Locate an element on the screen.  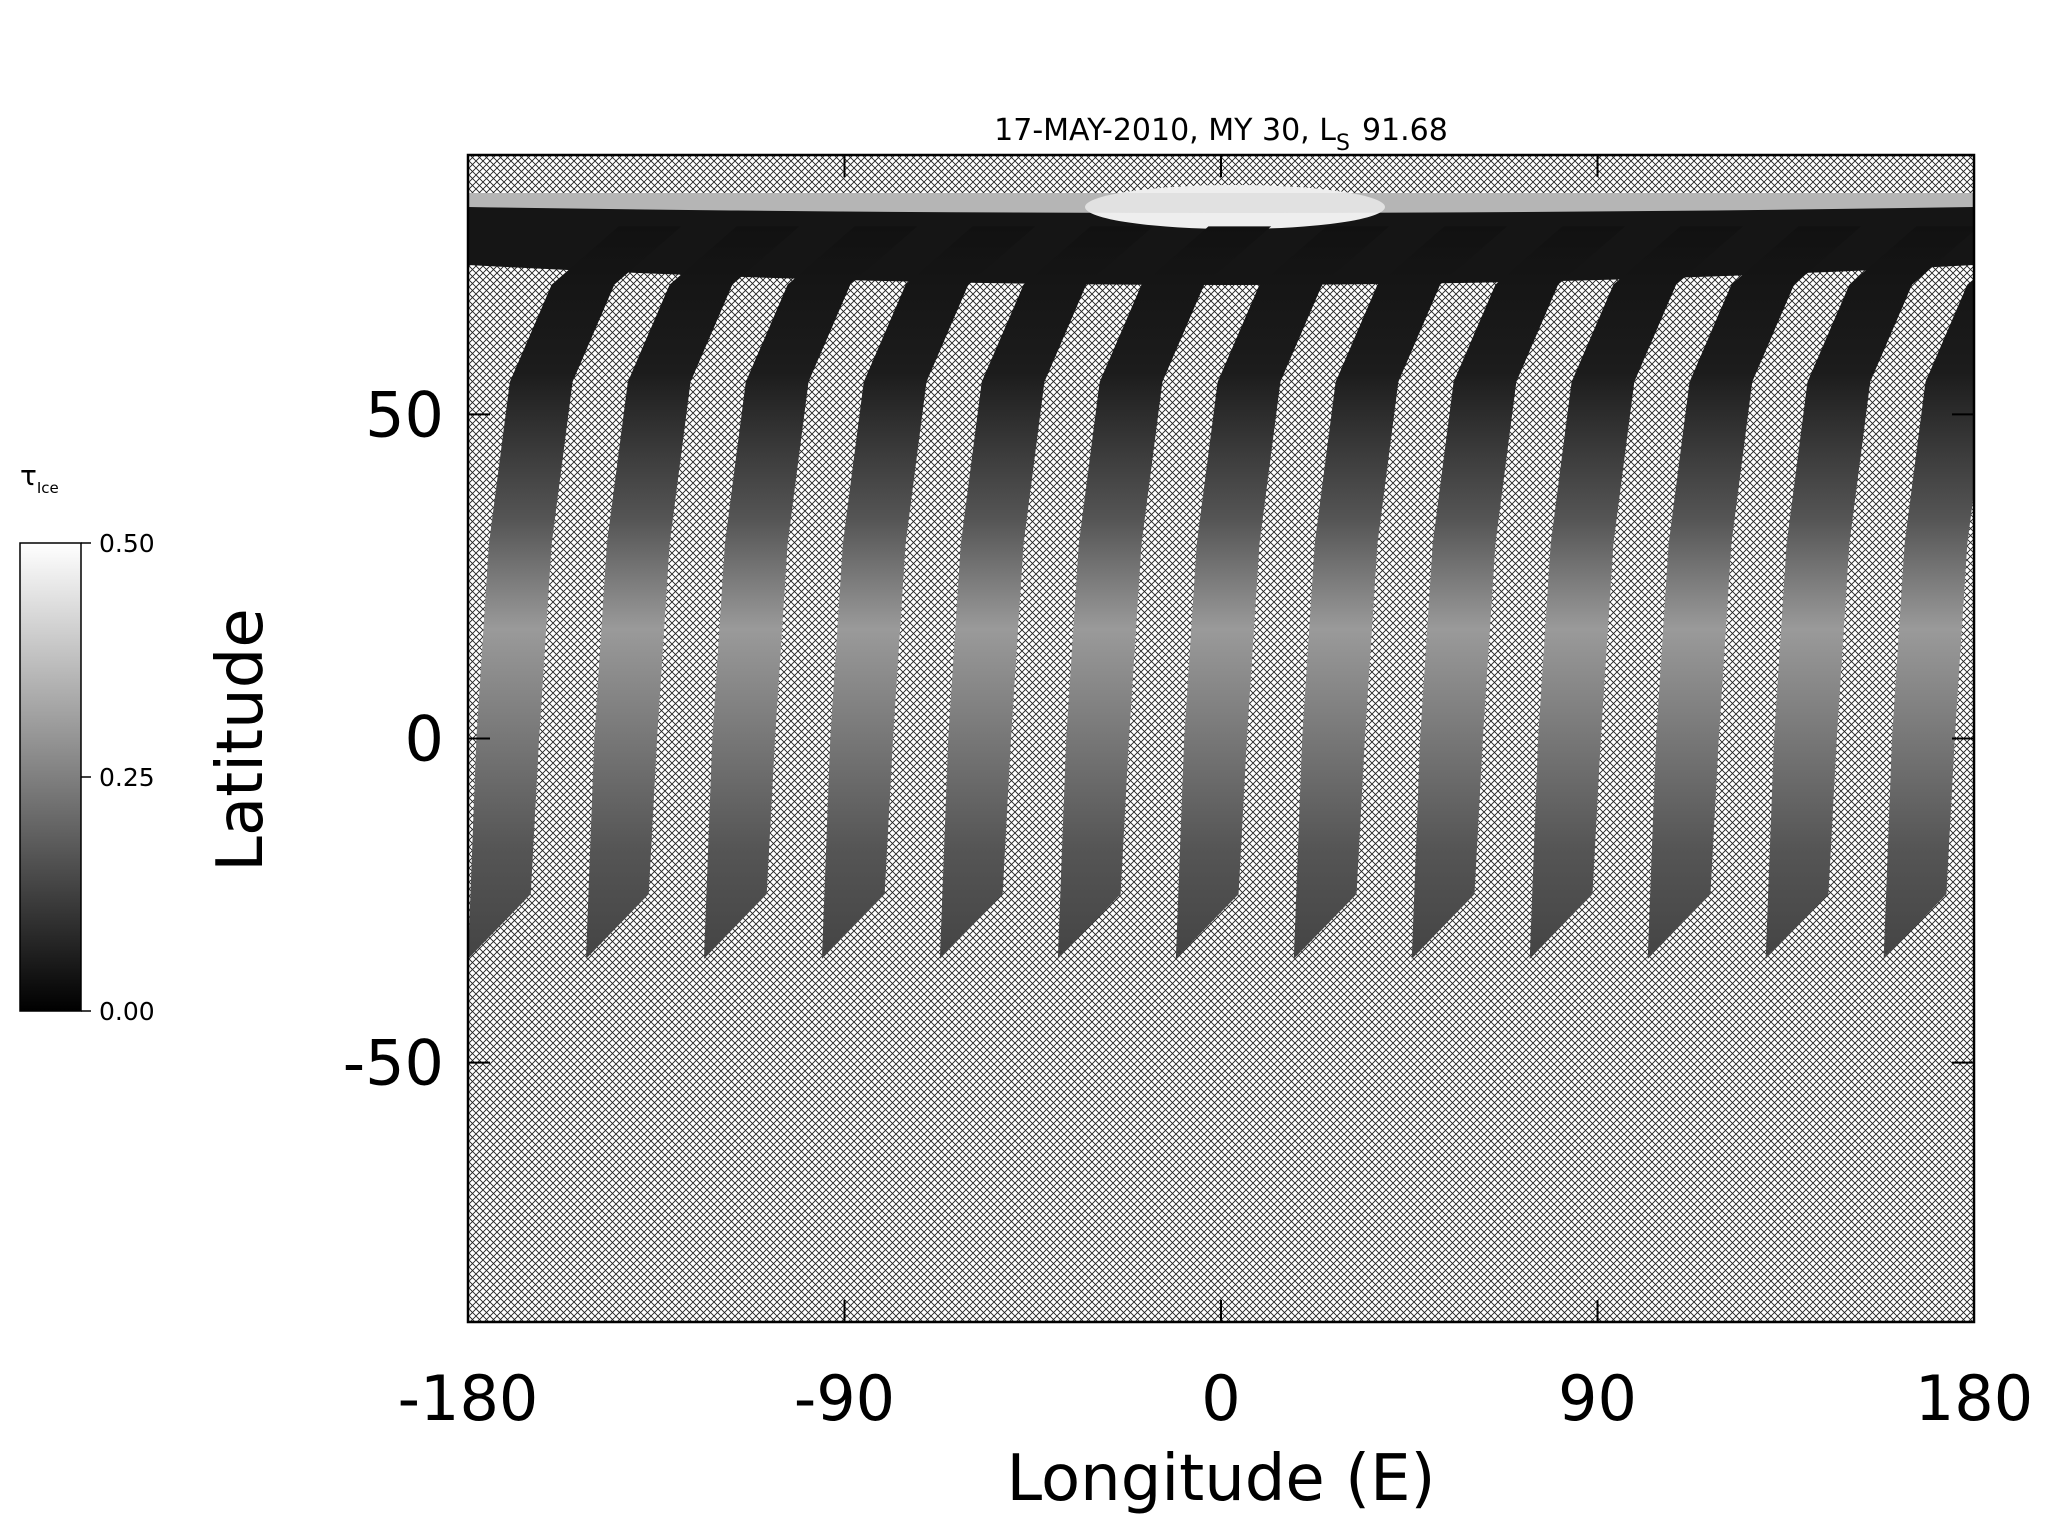
polar-haze is located at coordinates (1221, 203).